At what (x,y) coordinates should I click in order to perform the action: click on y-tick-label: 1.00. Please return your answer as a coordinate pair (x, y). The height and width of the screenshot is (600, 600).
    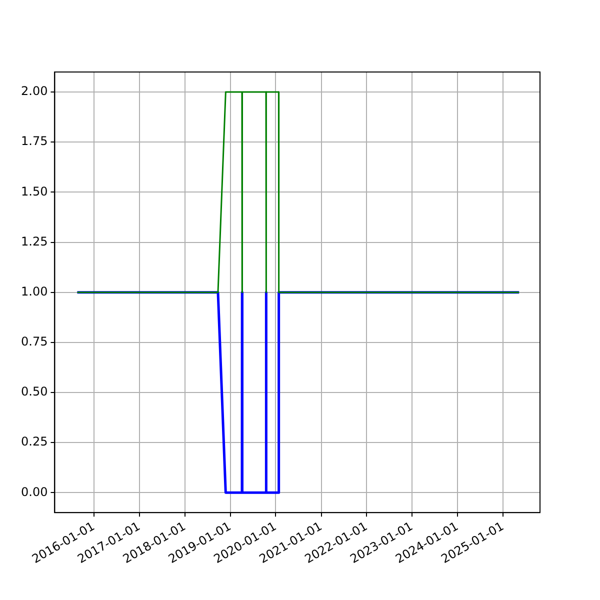
    Looking at the image, I should click on (34, 291).